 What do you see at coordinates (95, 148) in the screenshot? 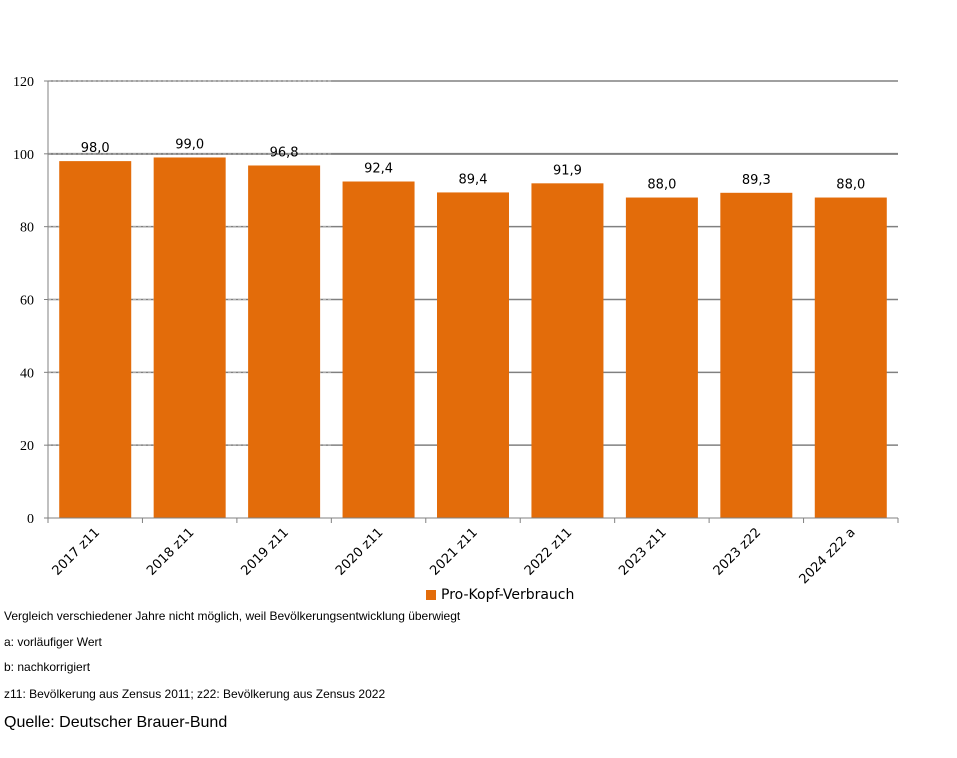
I see `data-label-0: 98,0` at bounding box center [95, 148].